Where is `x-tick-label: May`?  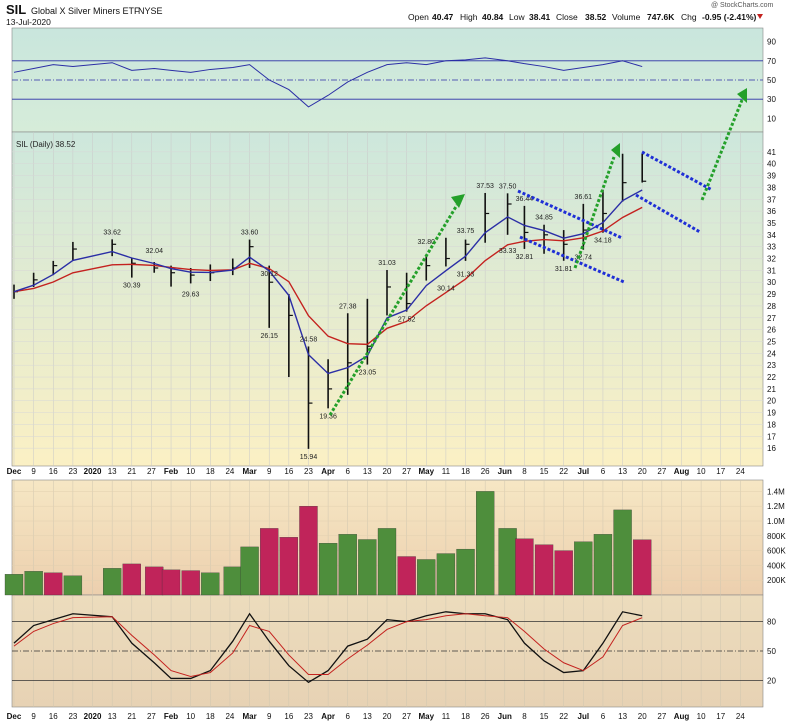 x-tick-label: May is located at coordinates (426, 716).